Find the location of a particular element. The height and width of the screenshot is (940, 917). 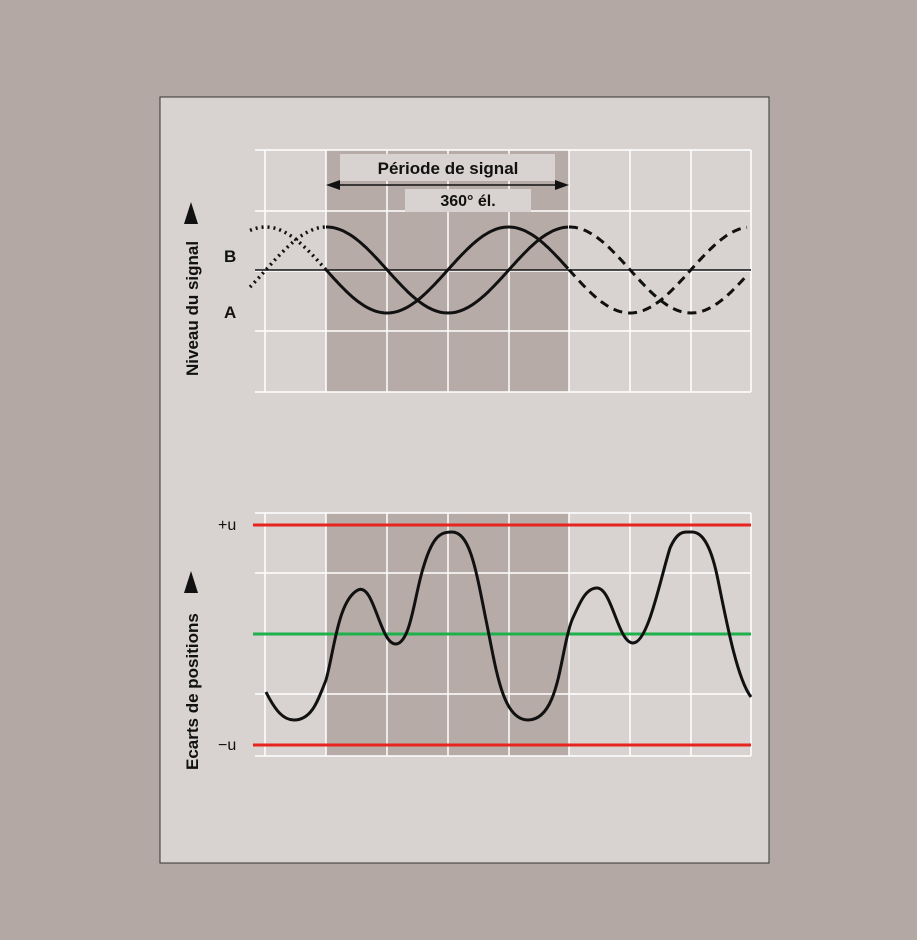

signal-a-curve is located at coordinates (447, 270).